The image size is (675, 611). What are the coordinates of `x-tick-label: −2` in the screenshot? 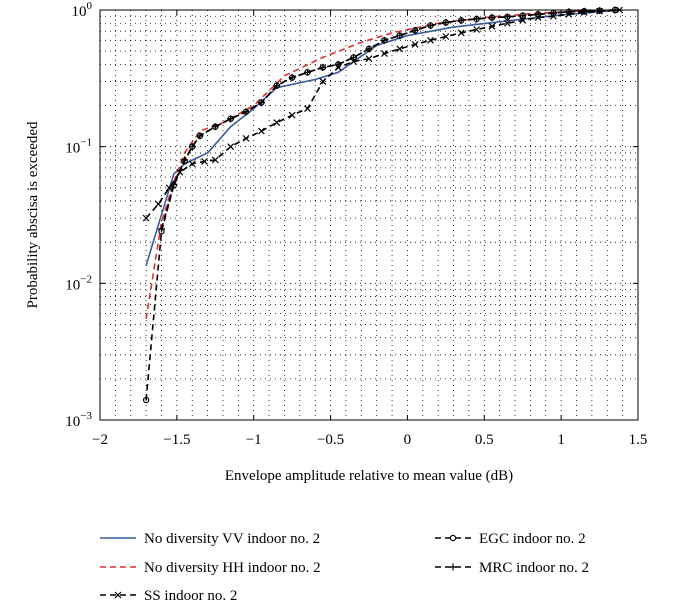 It's located at (100, 440).